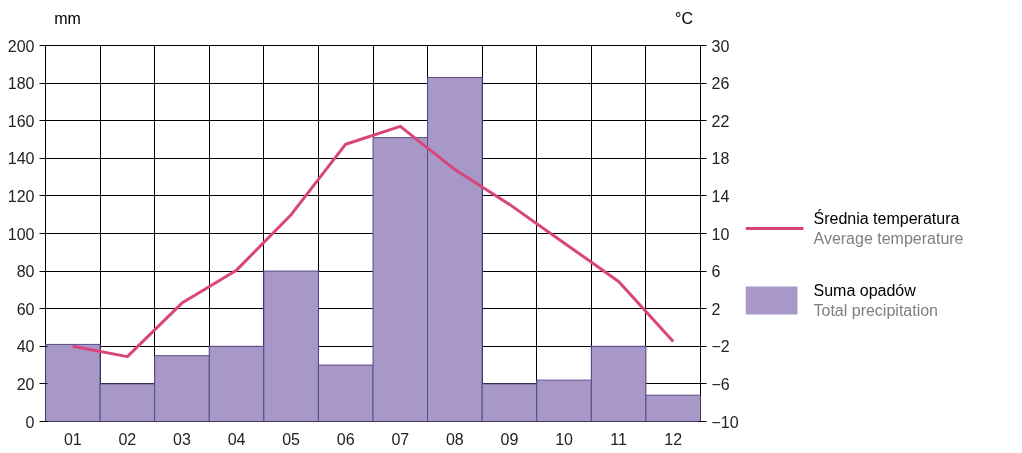 The height and width of the screenshot is (453, 1022). Describe the element at coordinates (72, 439) in the screenshot. I see `x-tick-label: 01` at that location.